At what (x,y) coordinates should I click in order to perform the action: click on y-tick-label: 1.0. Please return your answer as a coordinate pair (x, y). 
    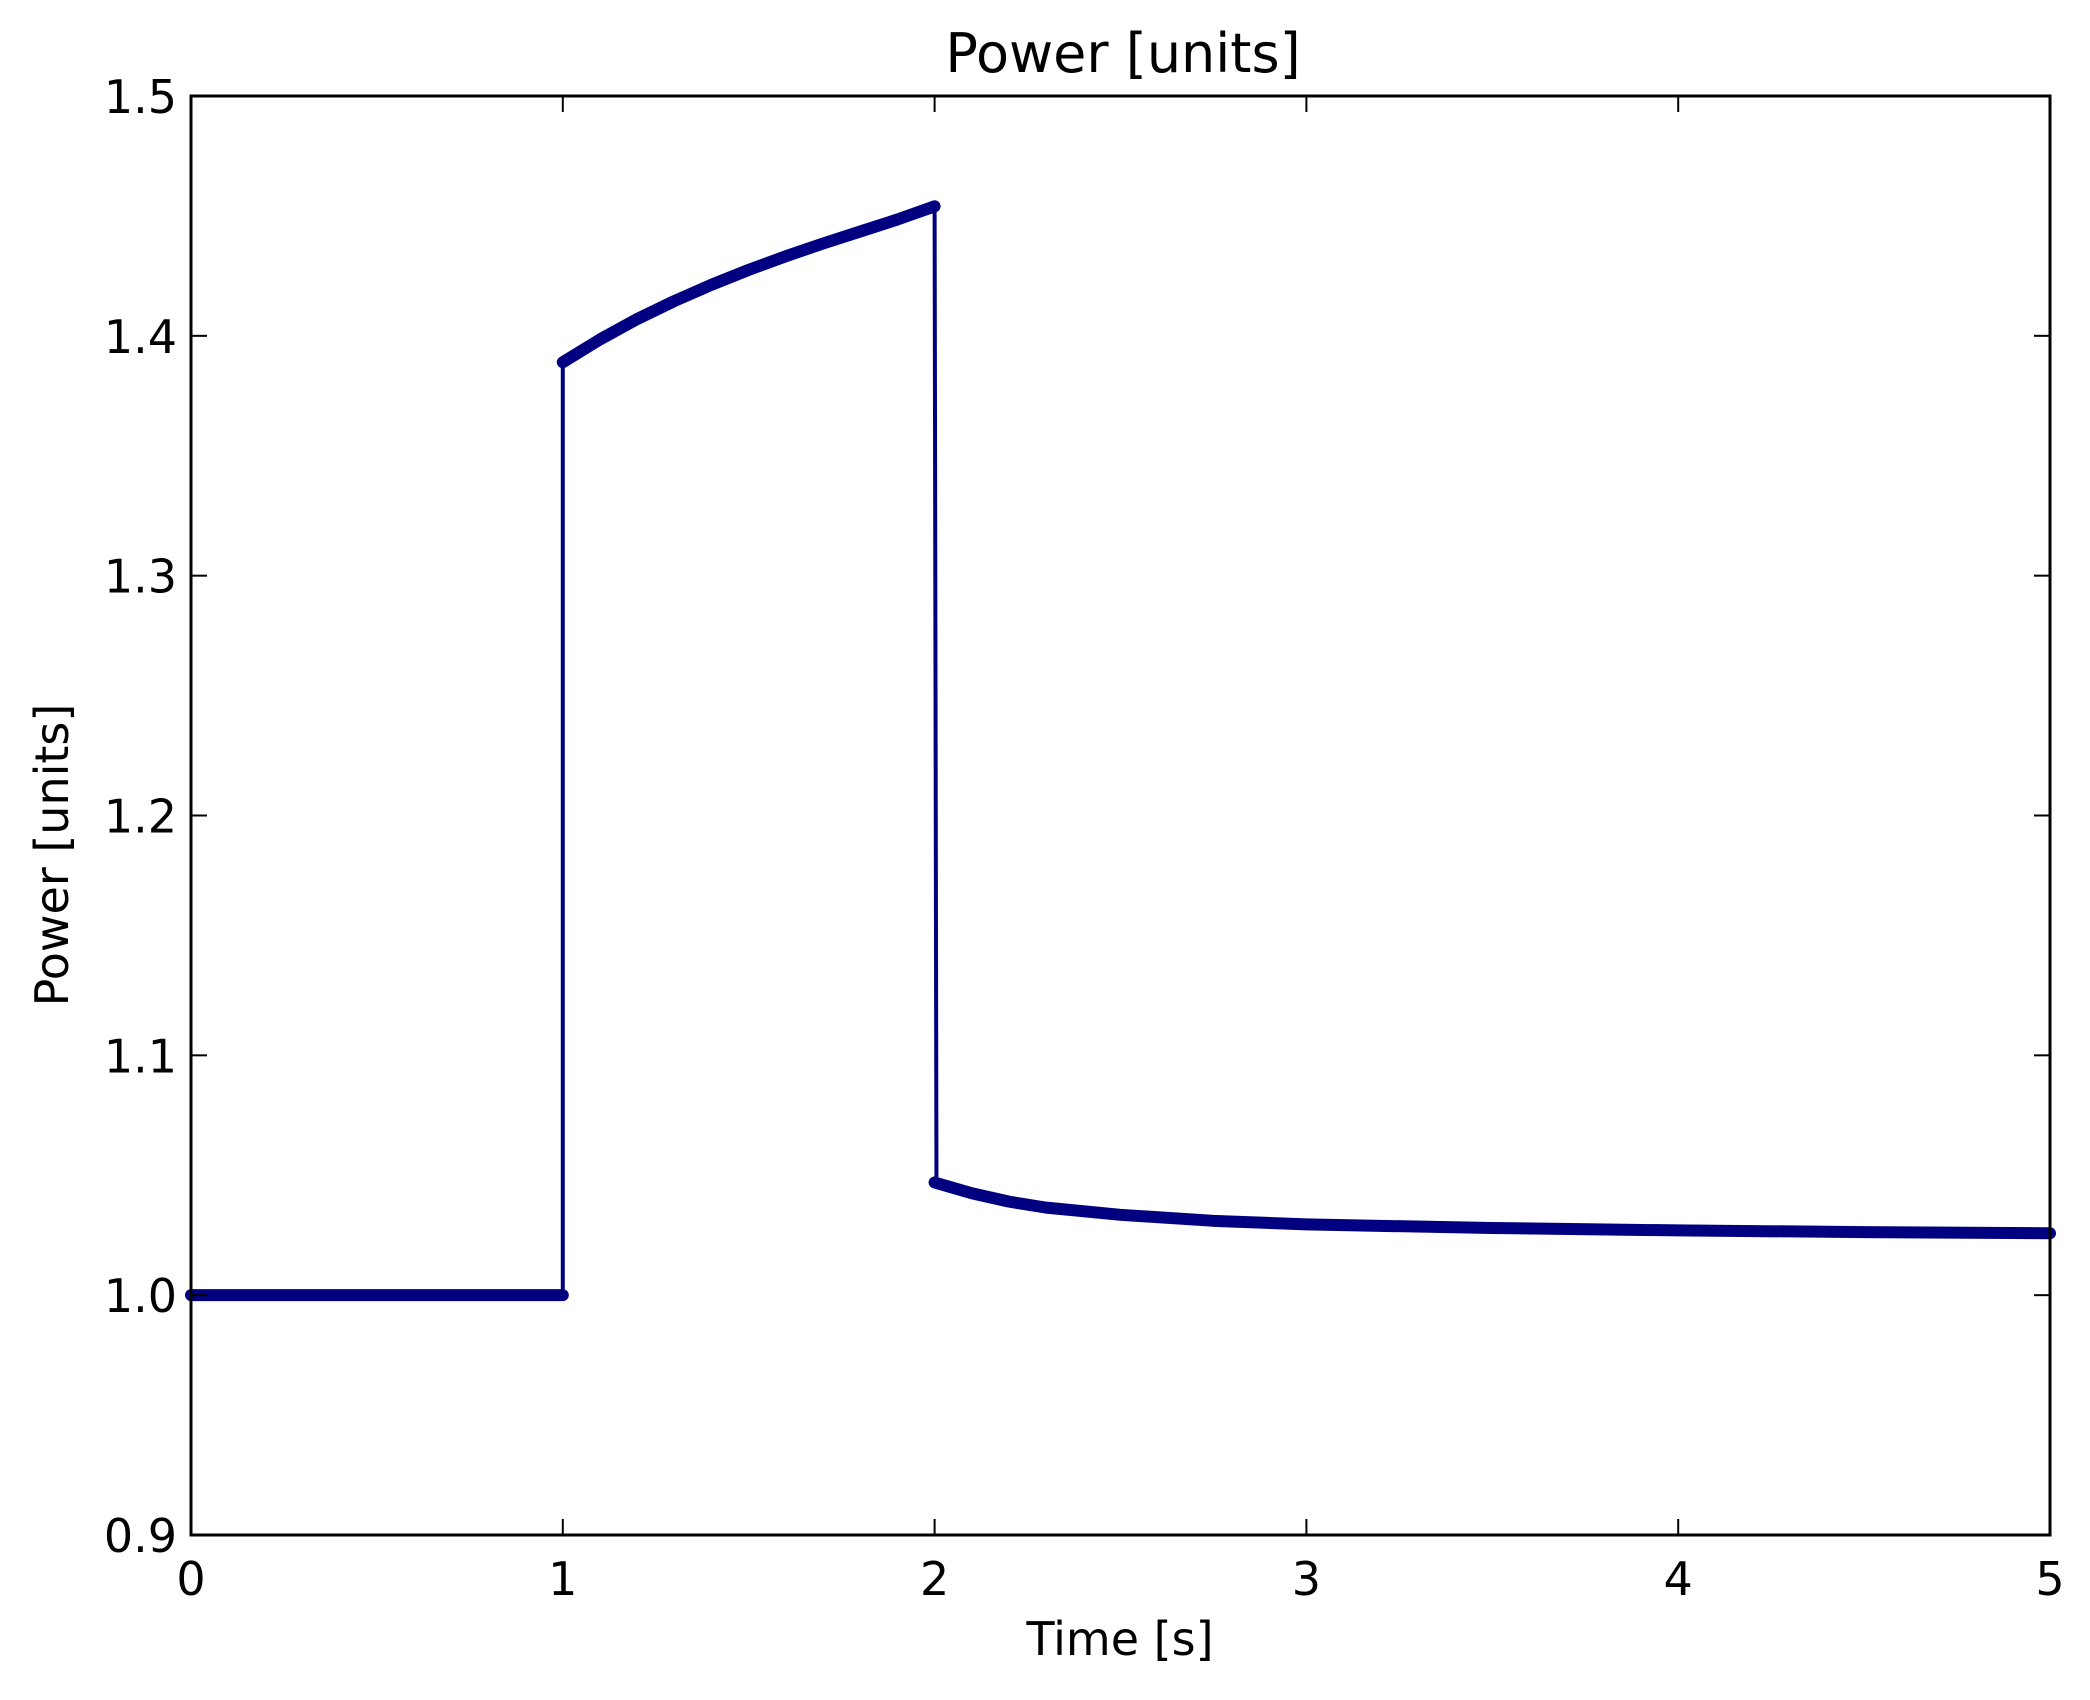
    Looking at the image, I should click on (140, 1296).